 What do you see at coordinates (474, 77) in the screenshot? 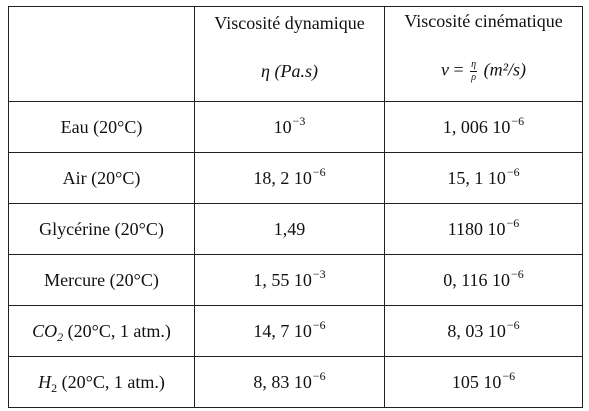
I see `fraction-denominator: ρ` at bounding box center [474, 77].